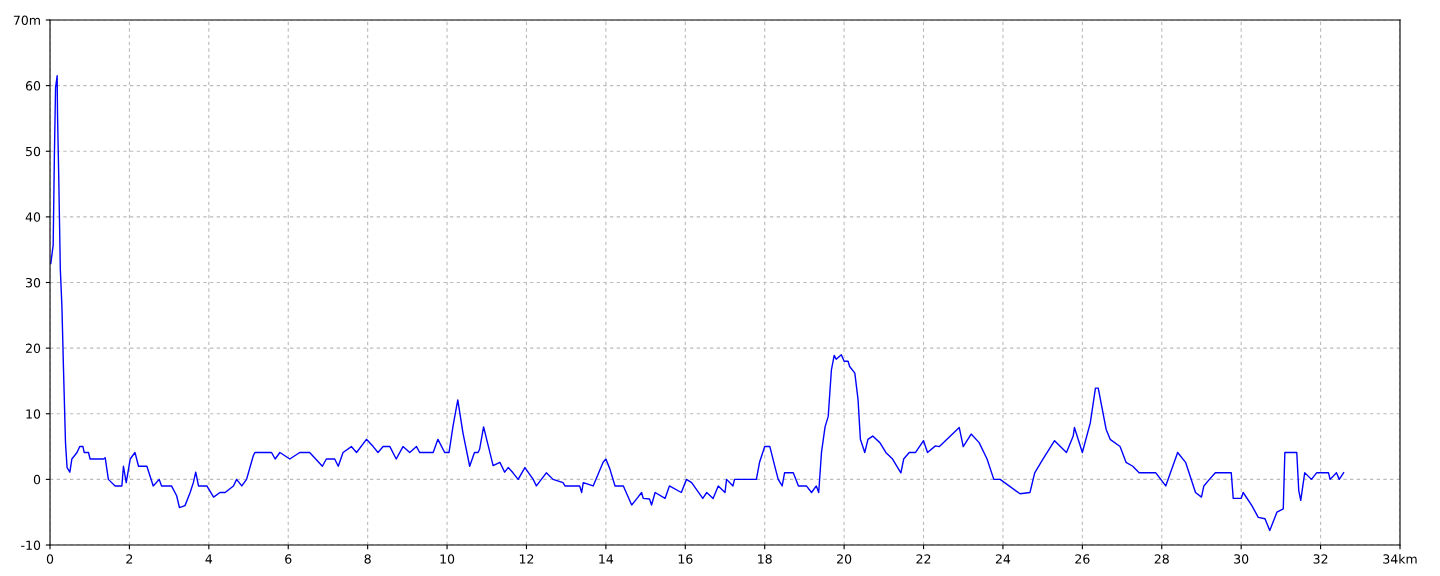 The width and height of the screenshot is (1440, 576). What do you see at coordinates (33, 282) in the screenshot?
I see `y-tick-label: 30` at bounding box center [33, 282].